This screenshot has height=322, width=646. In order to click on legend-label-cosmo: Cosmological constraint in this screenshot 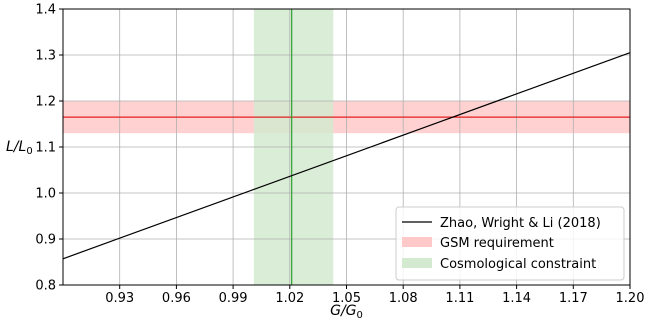, I will do `click(518, 264)`.